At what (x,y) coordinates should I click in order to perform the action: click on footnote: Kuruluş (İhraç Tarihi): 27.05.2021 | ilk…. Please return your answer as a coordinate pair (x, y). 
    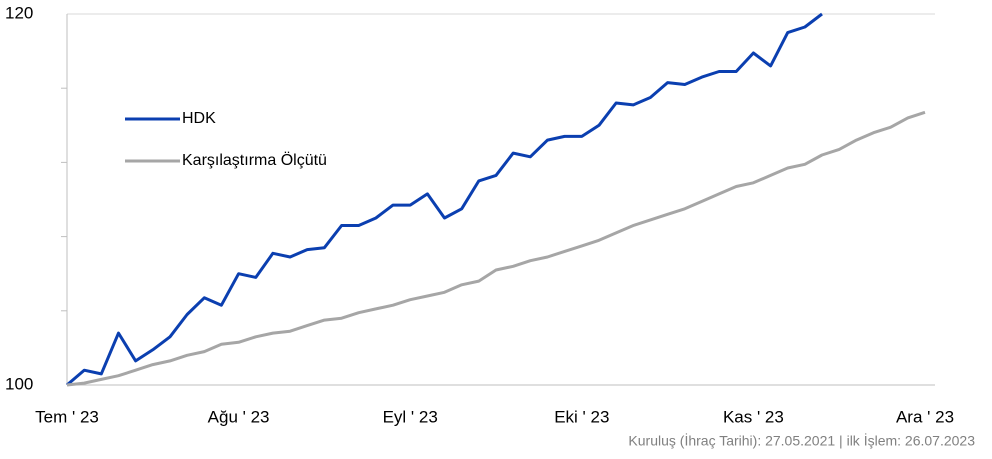
    Looking at the image, I should click on (801, 440).